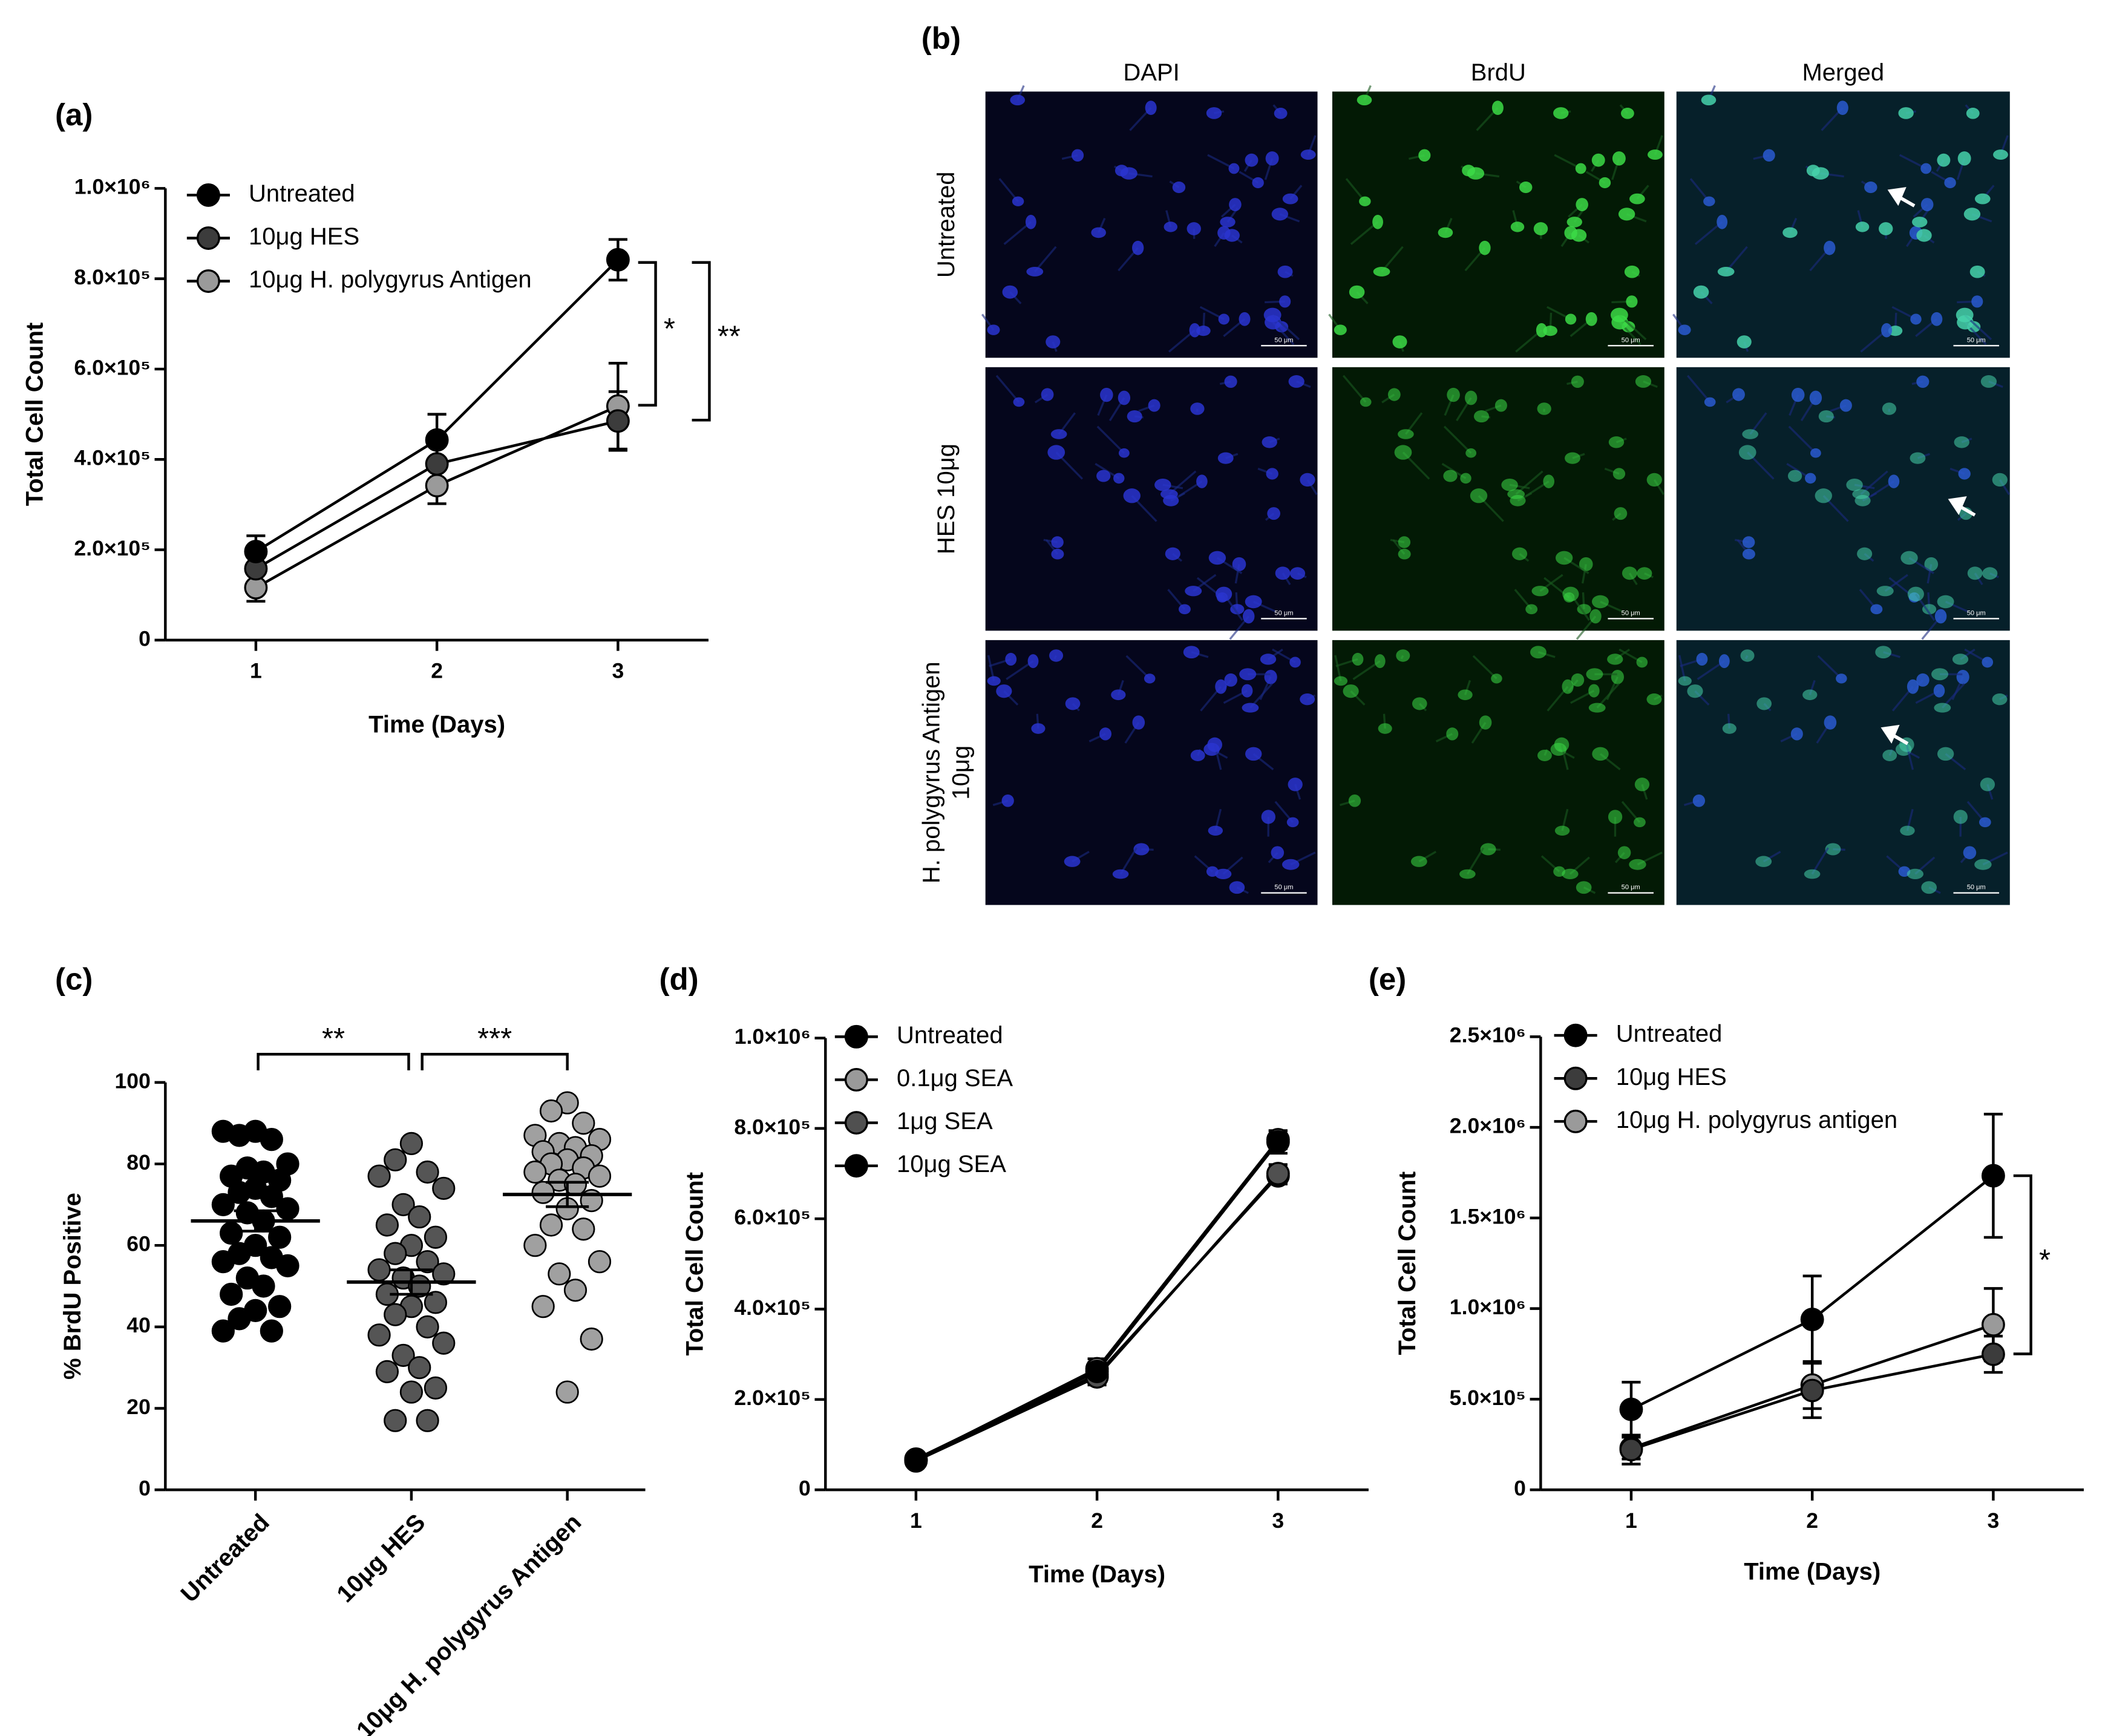 The image size is (2108, 1736). Describe the element at coordinates (1487, 1398) in the screenshot. I see `y-tick-label: 5.0×10⁵` at that location.